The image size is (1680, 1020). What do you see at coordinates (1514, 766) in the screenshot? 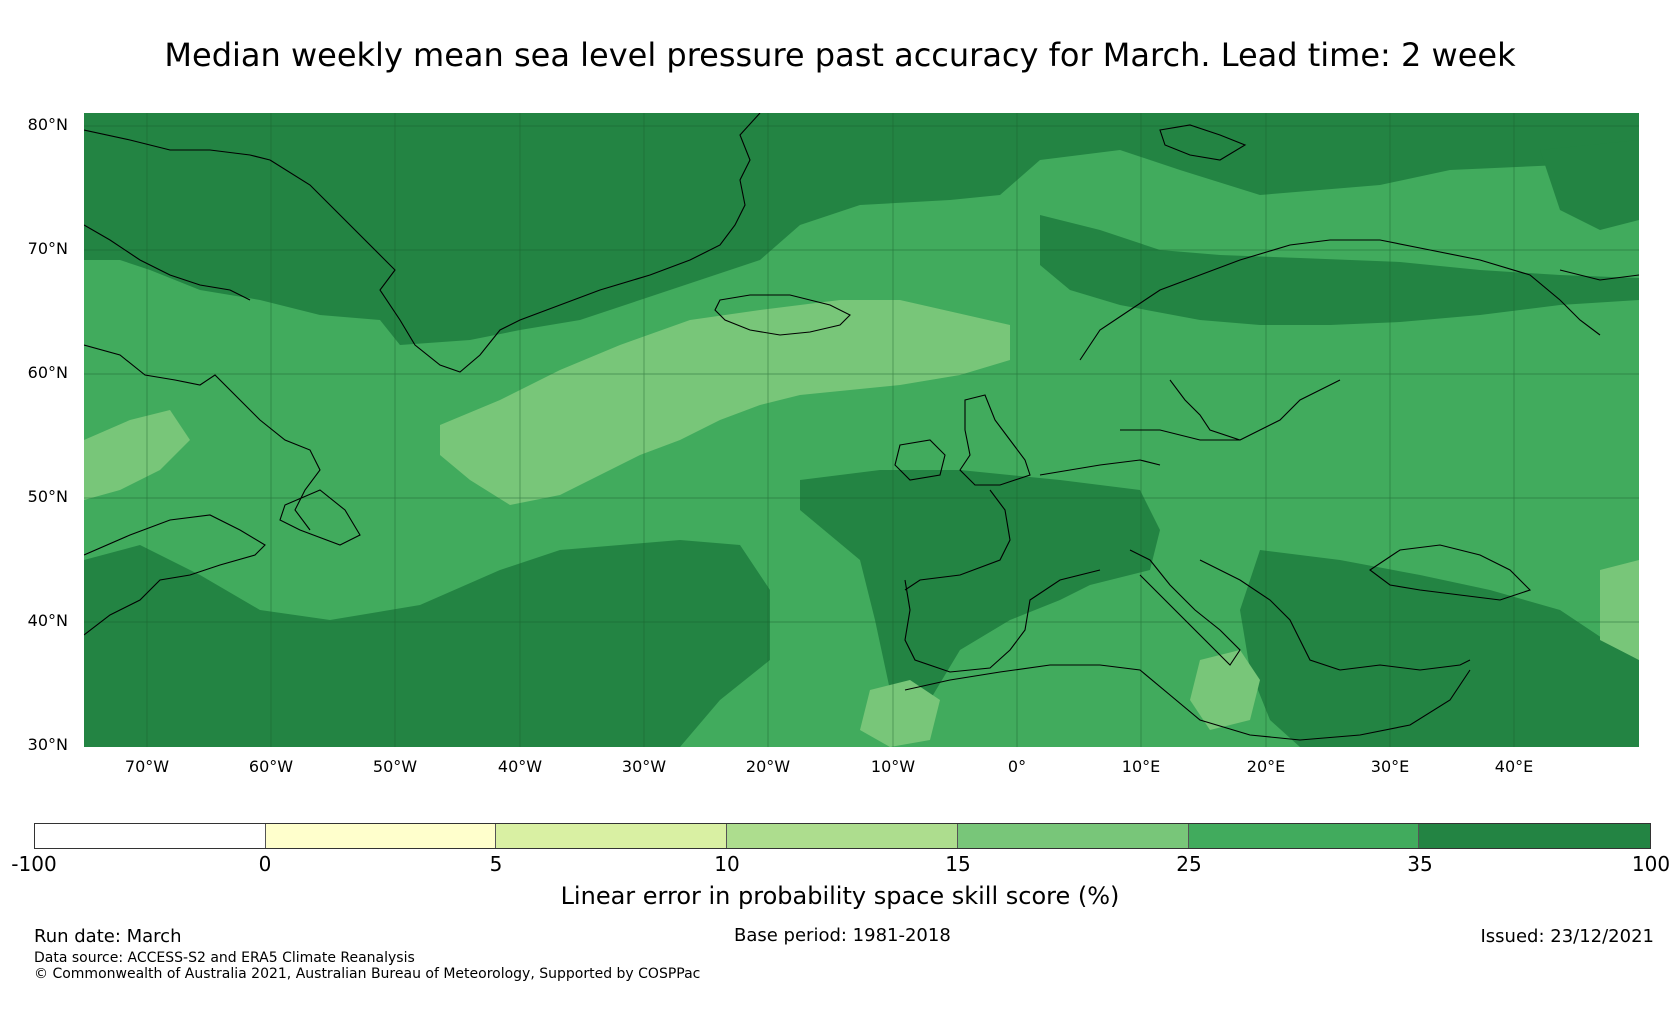
I see `lon-label-40e: 40°E` at bounding box center [1514, 766].